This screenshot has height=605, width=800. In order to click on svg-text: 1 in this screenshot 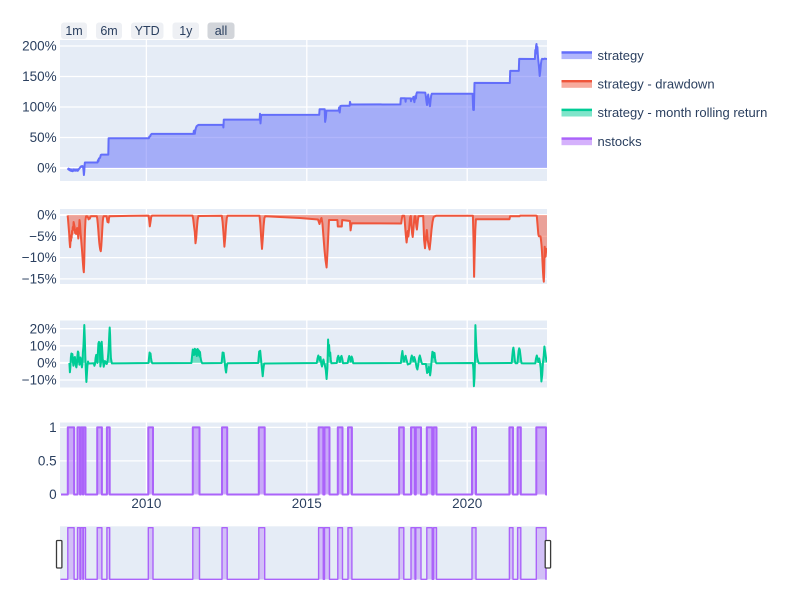, I will do `click(53, 427)`.